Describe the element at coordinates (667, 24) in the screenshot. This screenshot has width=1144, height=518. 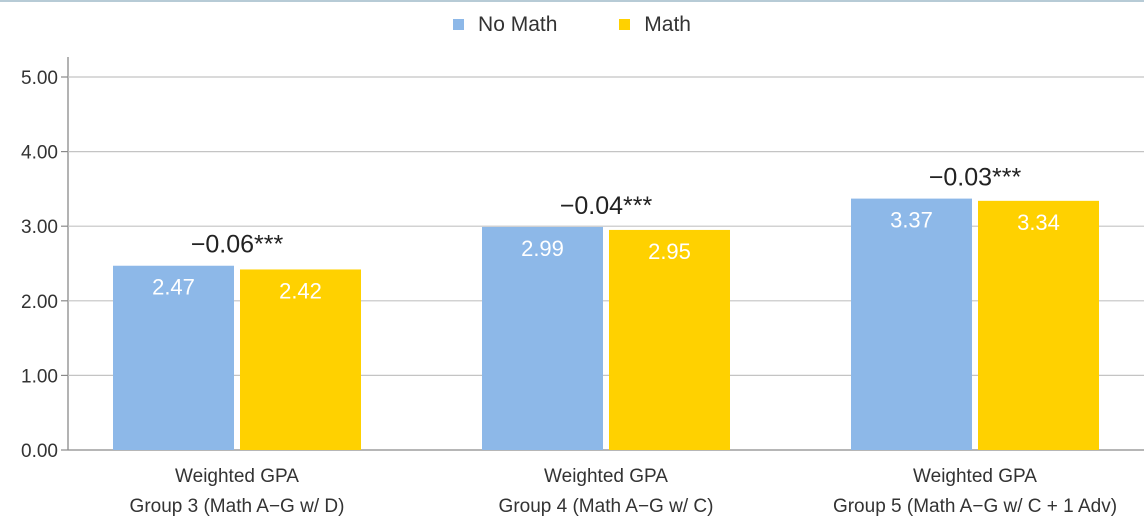
I see `legend-label-math: Math` at that location.